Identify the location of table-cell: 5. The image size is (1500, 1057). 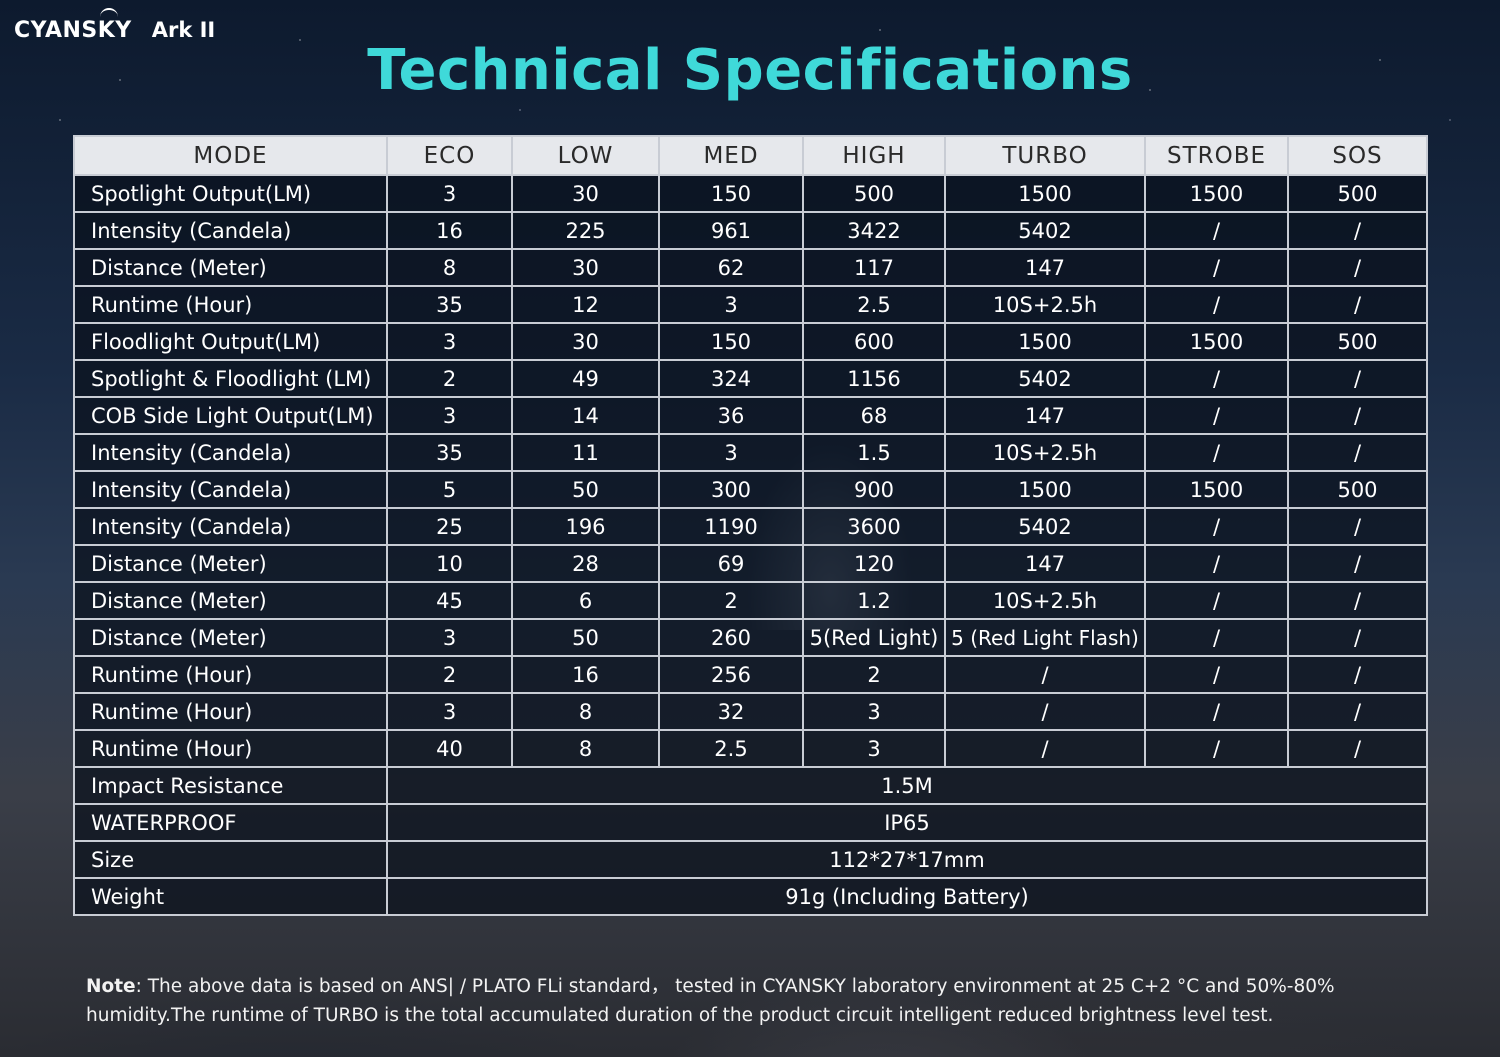
(449, 489).